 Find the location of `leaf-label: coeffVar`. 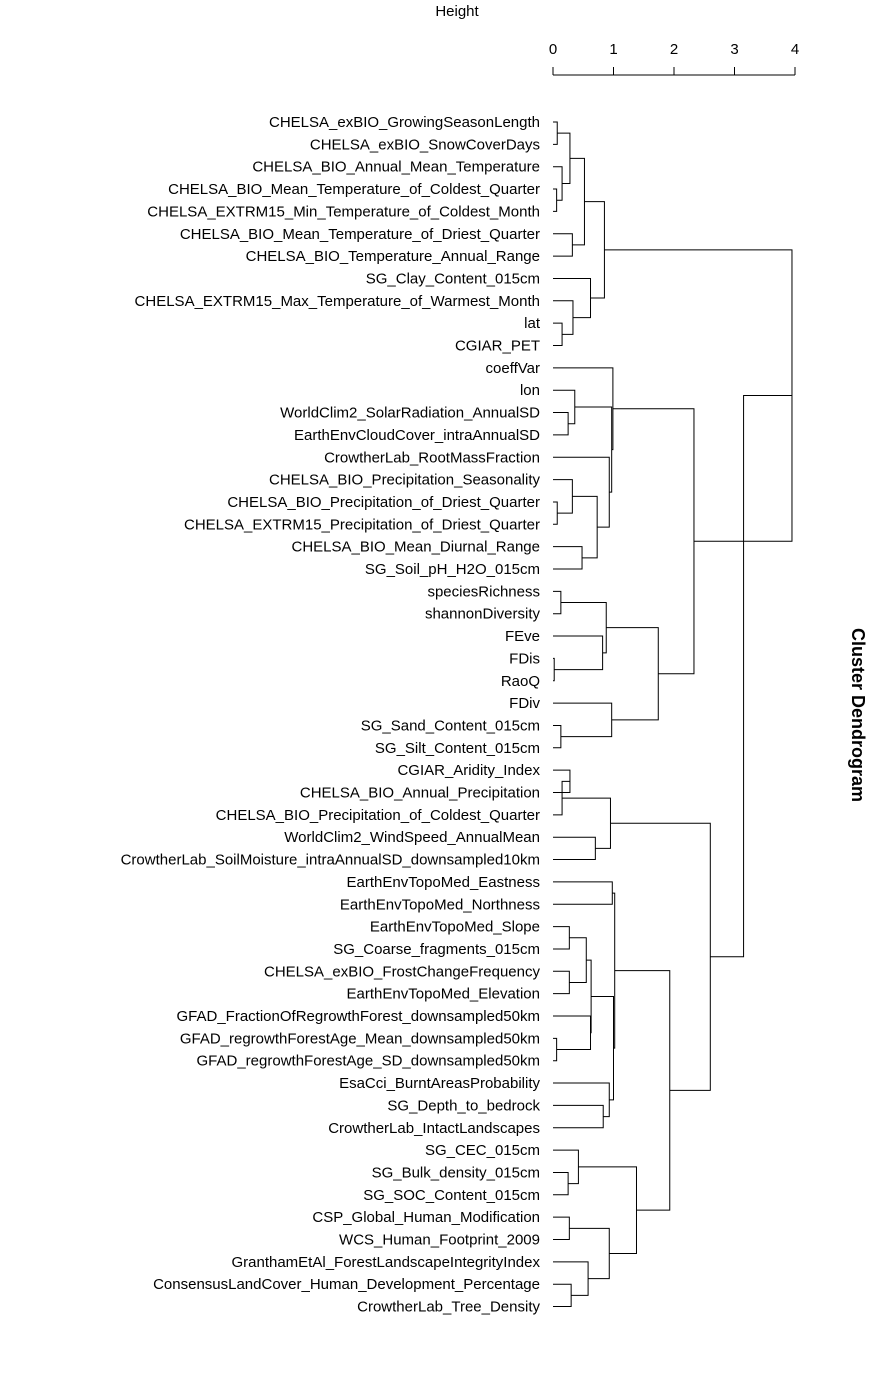

leaf-label: coeffVar is located at coordinates (513, 368).